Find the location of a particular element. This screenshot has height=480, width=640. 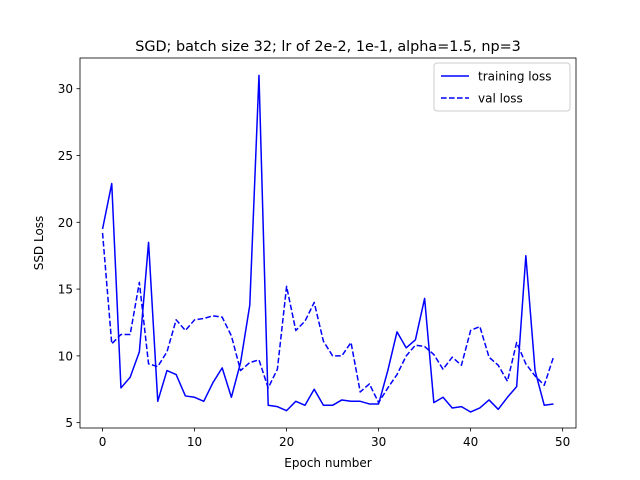

x-tick-label: 40 is located at coordinates (470, 442).